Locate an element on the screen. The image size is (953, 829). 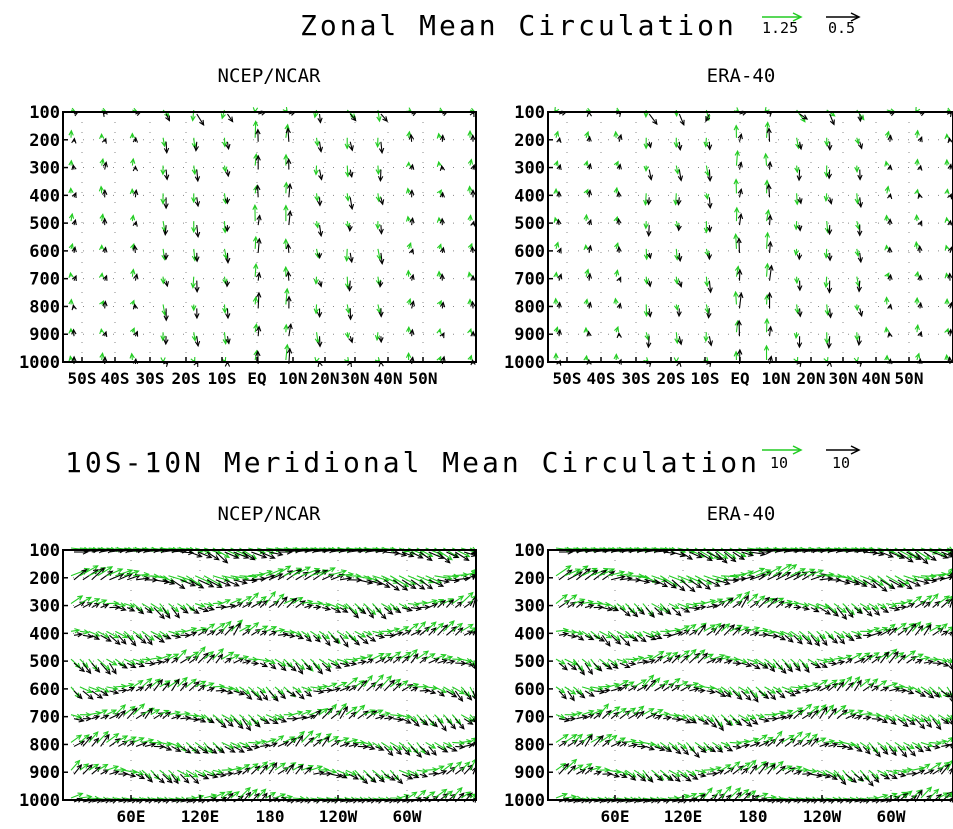
x-tick-label: EQ is located at coordinates (739, 378).